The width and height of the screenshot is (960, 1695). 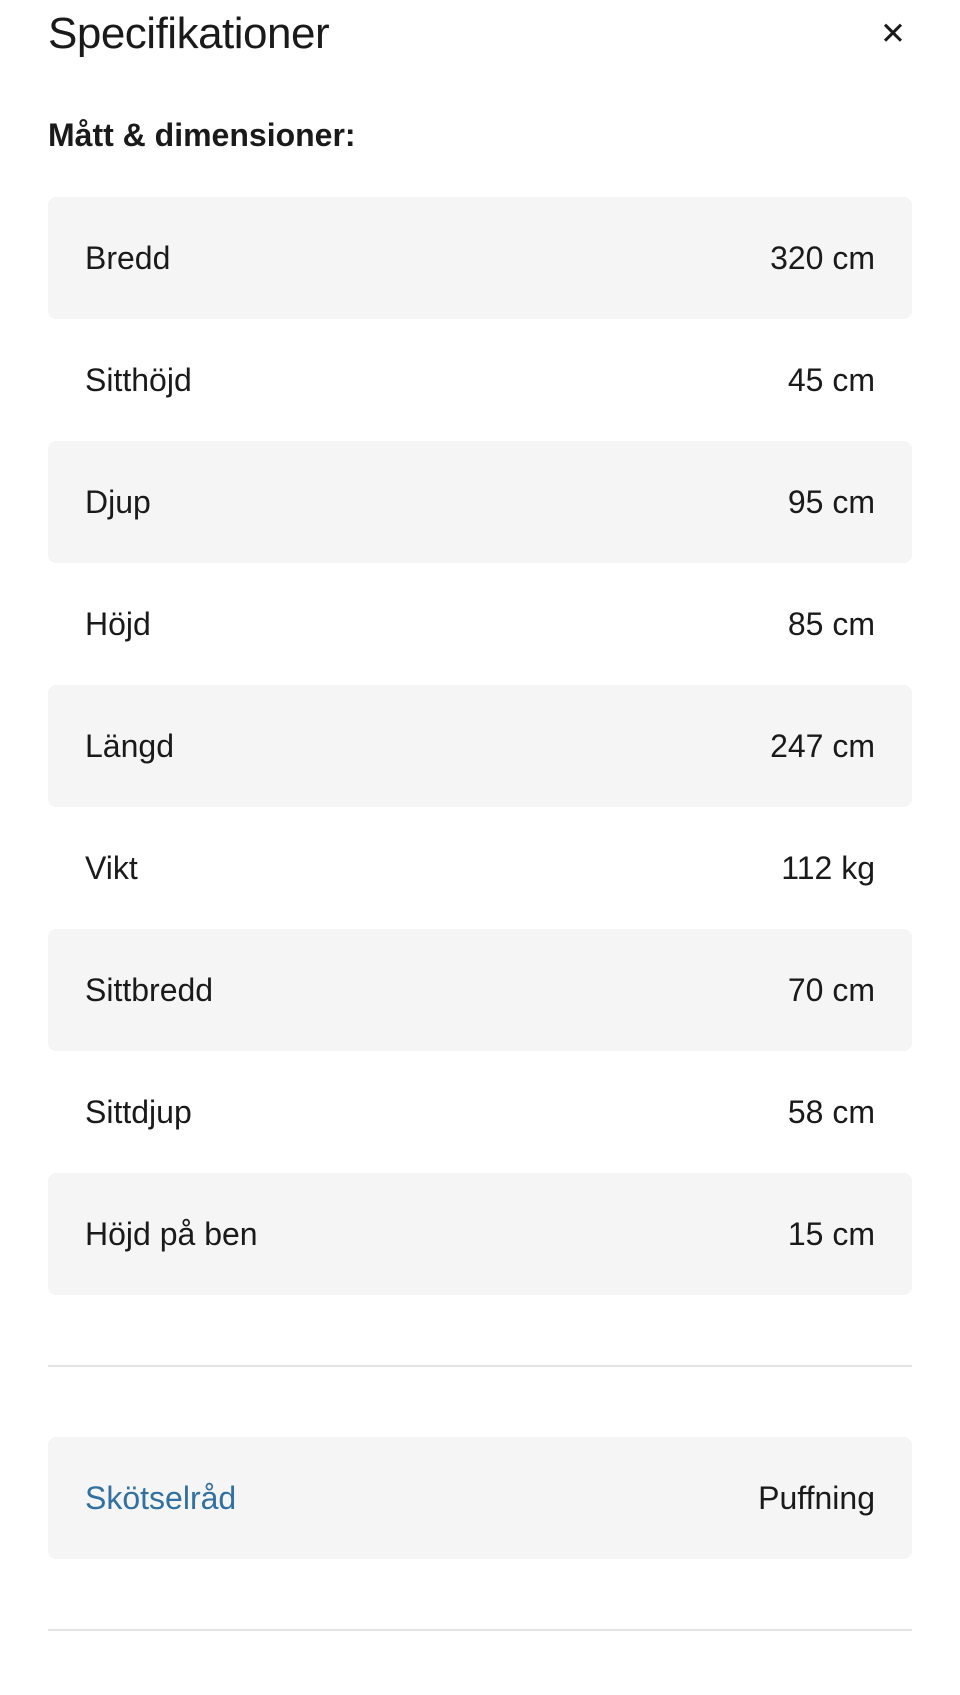 What do you see at coordinates (480, 380) in the screenshot?
I see `spec-row-sitthojd: Sitthöjd 45 cm` at bounding box center [480, 380].